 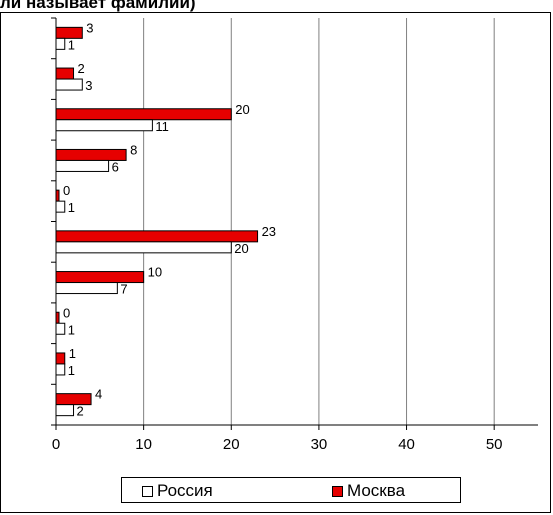 I want to click on x-tick-label: 0, so click(x=56, y=444).